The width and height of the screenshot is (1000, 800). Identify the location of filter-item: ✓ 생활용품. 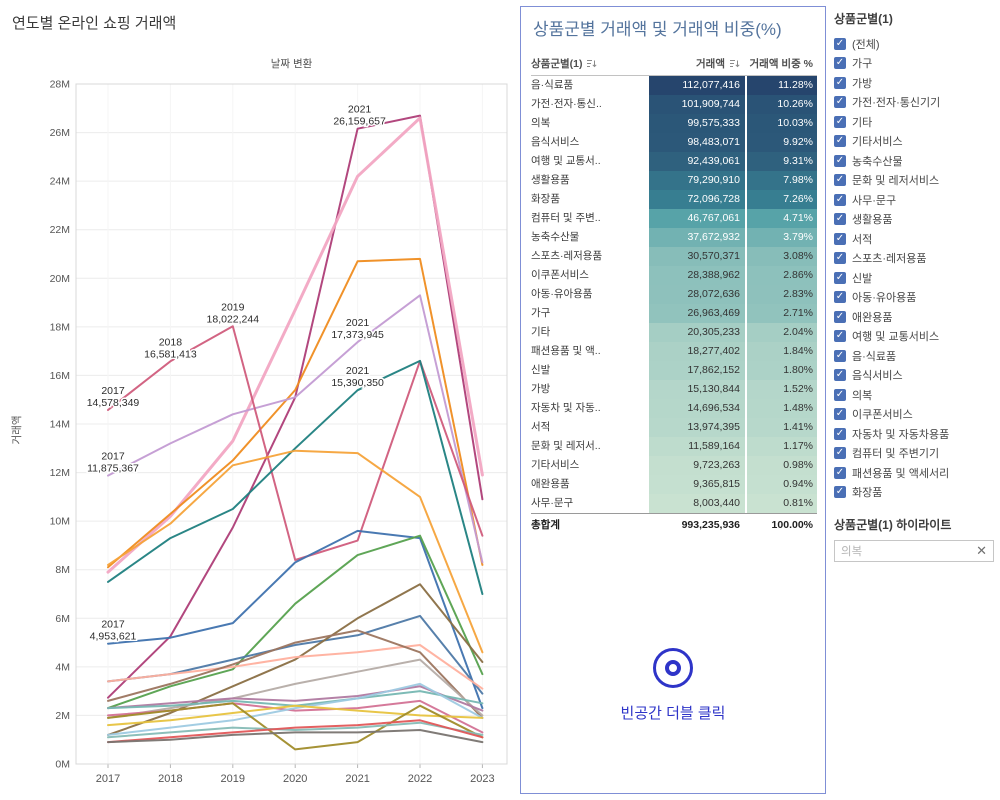
(914, 220).